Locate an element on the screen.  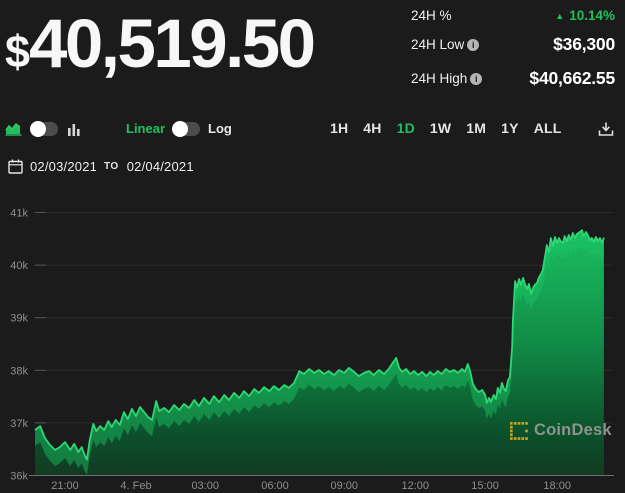
x-axis-label: 03:00 is located at coordinates (205, 486).